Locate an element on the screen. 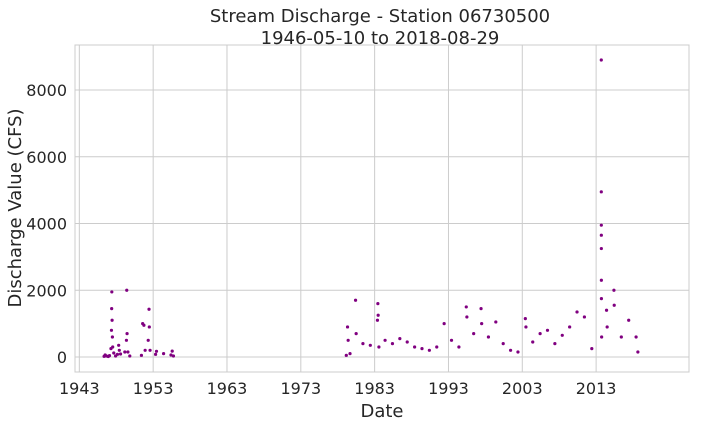  y-tick-label: 2000 is located at coordinates (46, 290).